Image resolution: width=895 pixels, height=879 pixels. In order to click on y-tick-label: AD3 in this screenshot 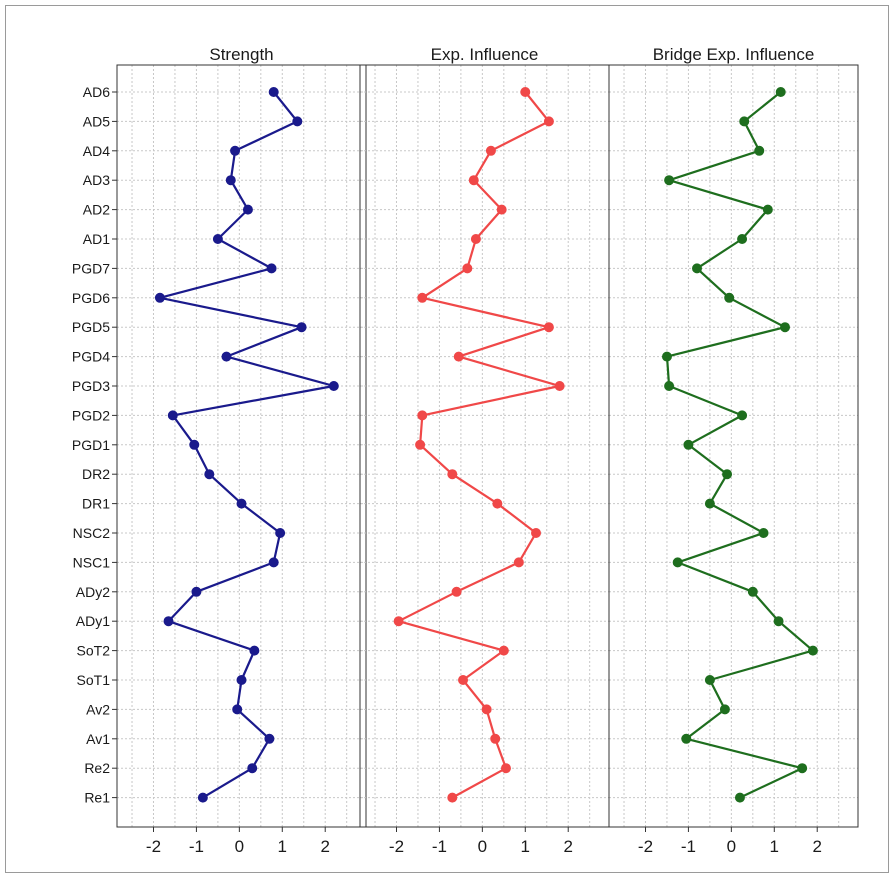, I will do `click(96, 180)`.